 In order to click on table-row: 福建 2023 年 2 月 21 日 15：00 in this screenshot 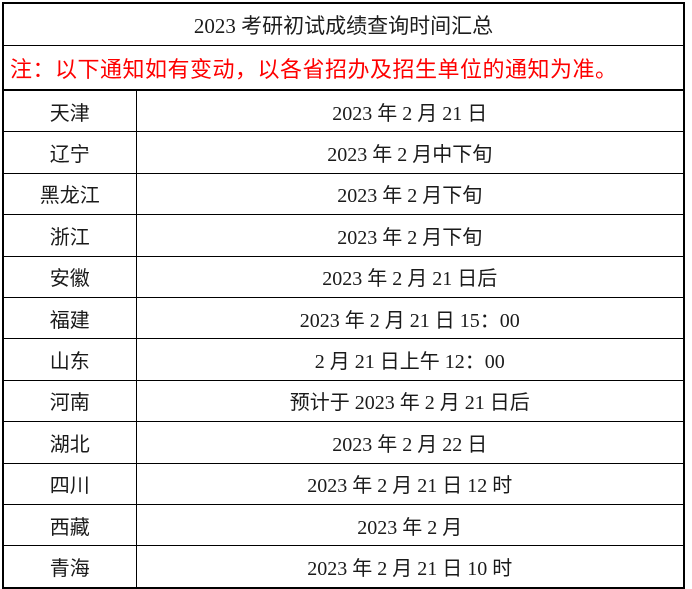, I will do `click(343, 318)`.